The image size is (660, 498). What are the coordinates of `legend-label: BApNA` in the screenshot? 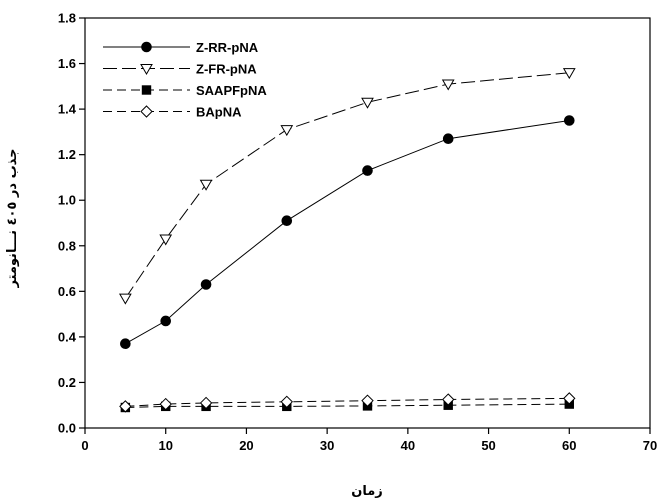 It's located at (219, 112).